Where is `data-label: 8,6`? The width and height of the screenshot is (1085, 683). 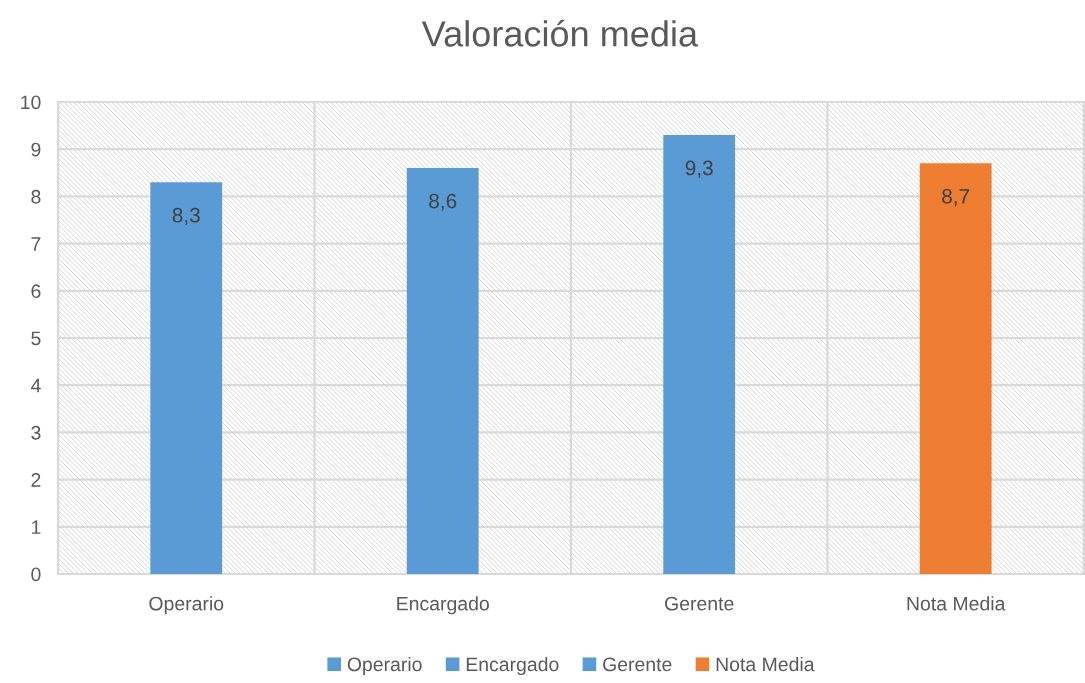 data-label: 8,6 is located at coordinates (443, 202).